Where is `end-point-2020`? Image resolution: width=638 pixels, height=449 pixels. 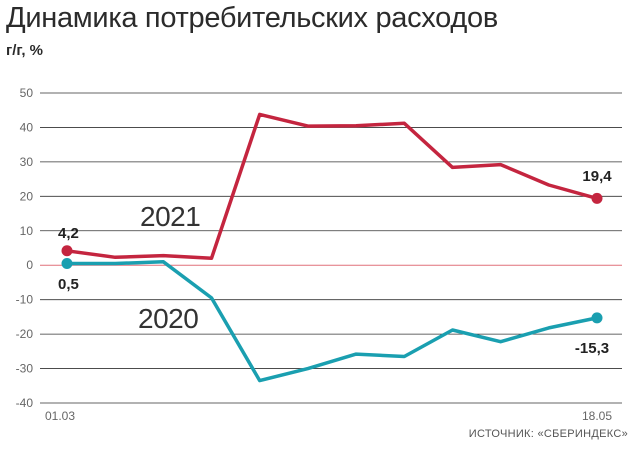
end-point-2020 is located at coordinates (597, 318).